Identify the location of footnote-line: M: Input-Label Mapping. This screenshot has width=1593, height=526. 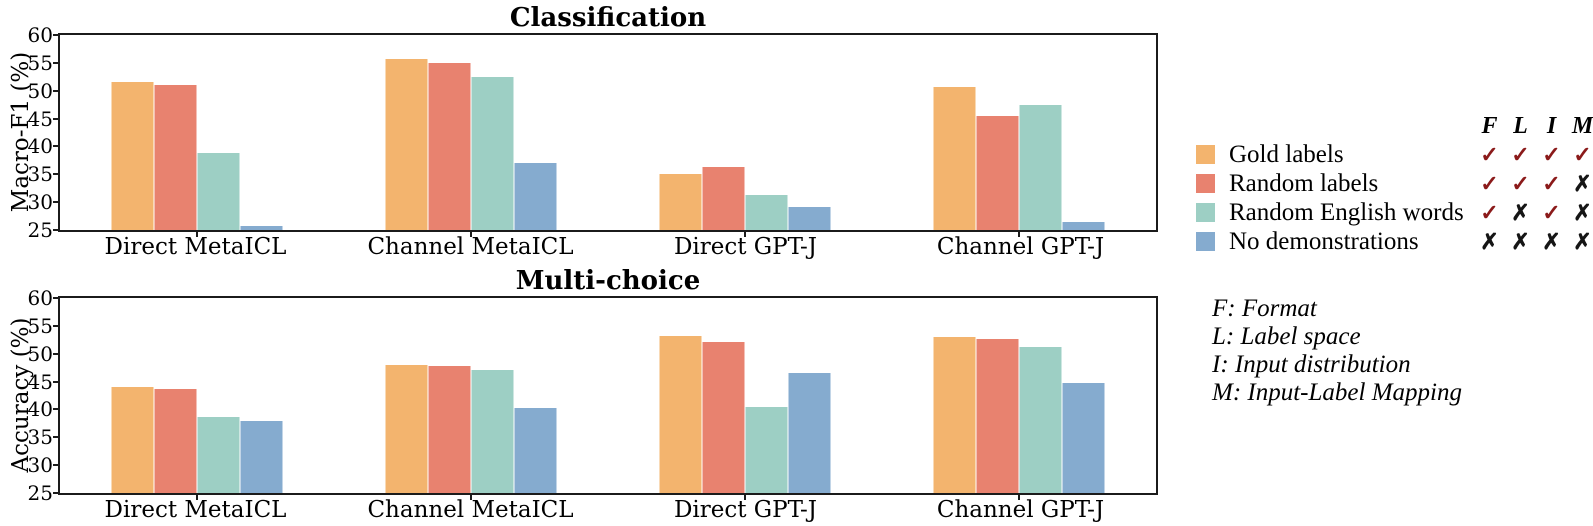
(1337, 392).